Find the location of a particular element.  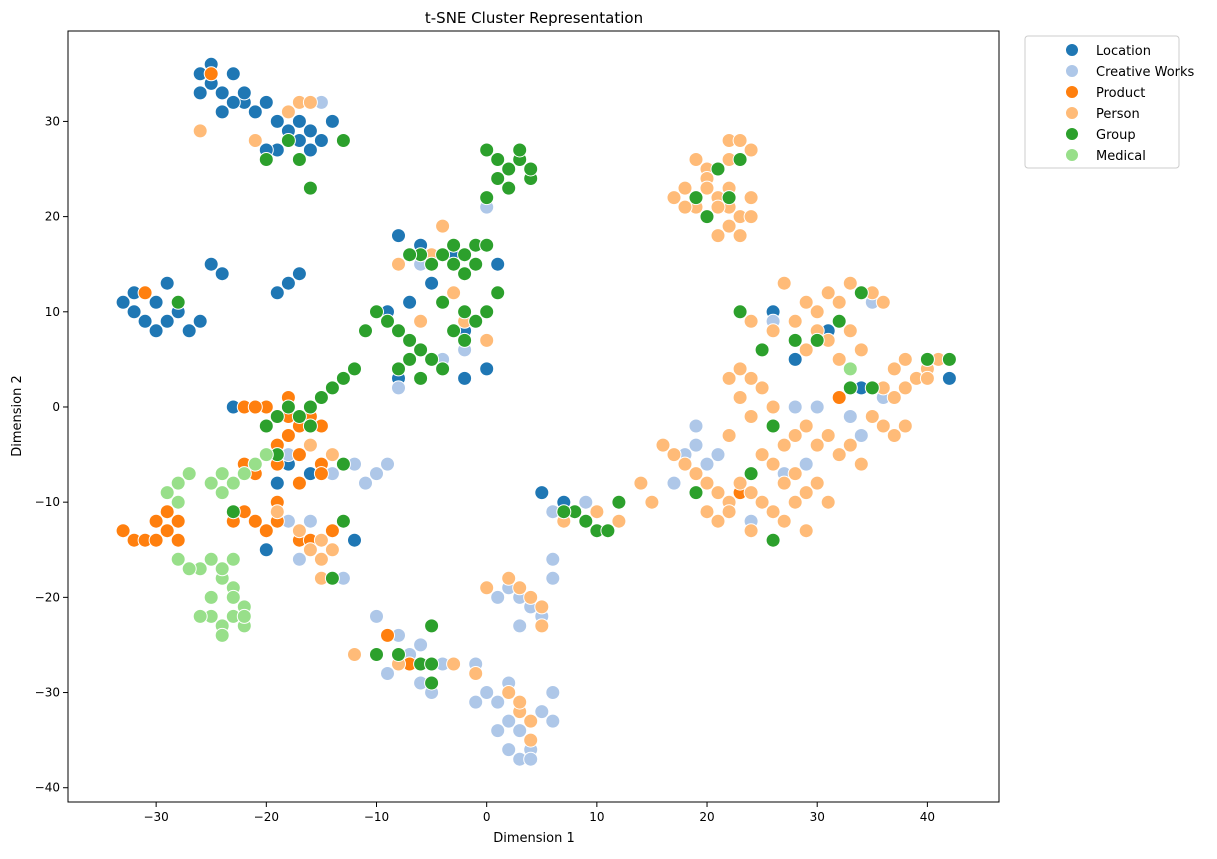

y-axis-ticks: −40 −30 −20 −10 0 10 20 30 is located at coordinates (51, 454).